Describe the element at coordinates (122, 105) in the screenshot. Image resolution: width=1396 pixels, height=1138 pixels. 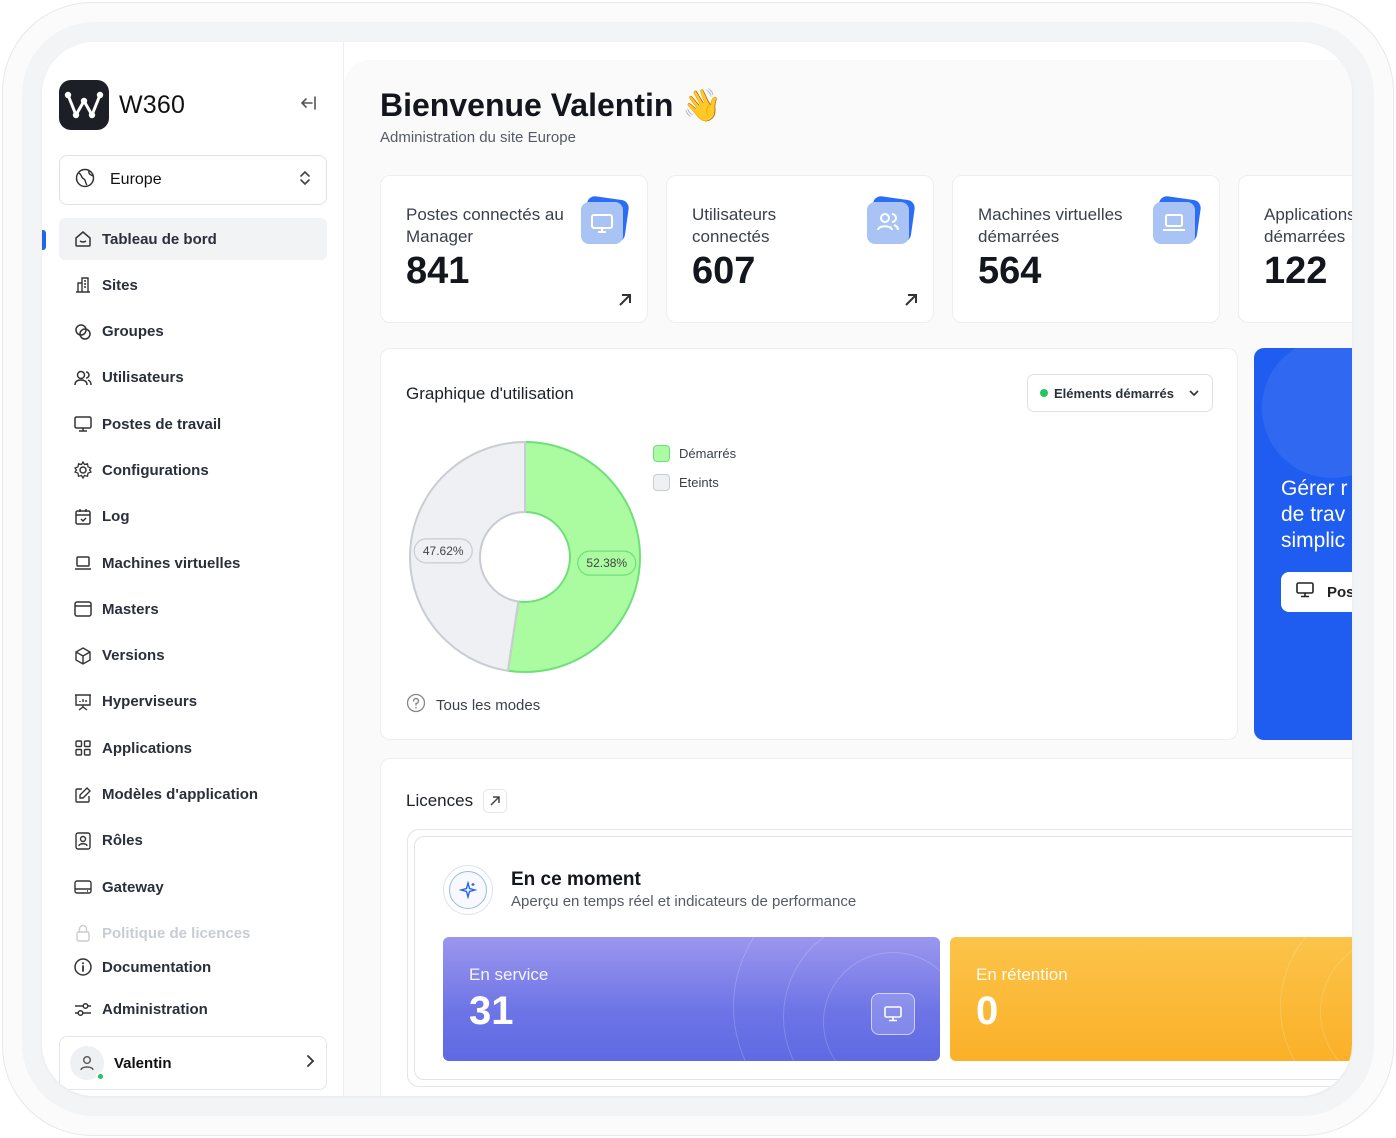
I see `brand: W360` at that location.